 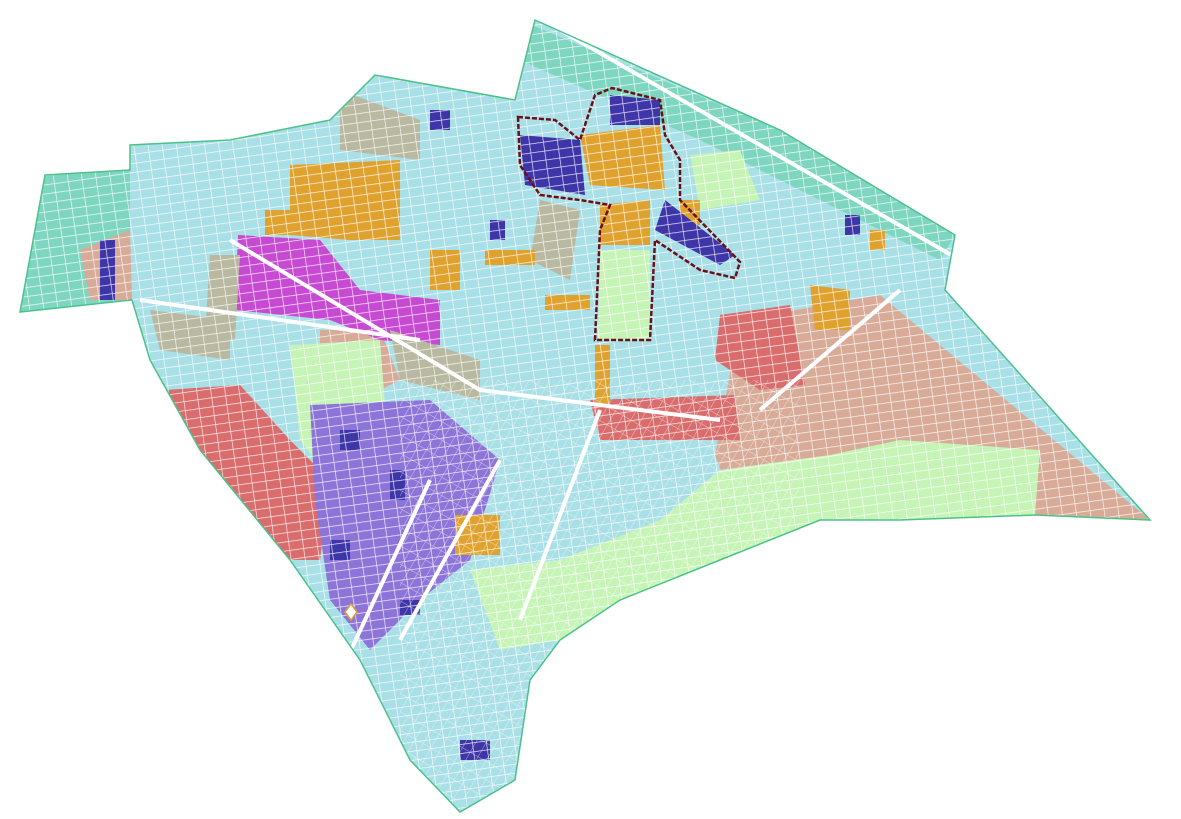 What do you see at coordinates (629, 214) in the screenshot?
I see `highlighted-area-outline` at bounding box center [629, 214].